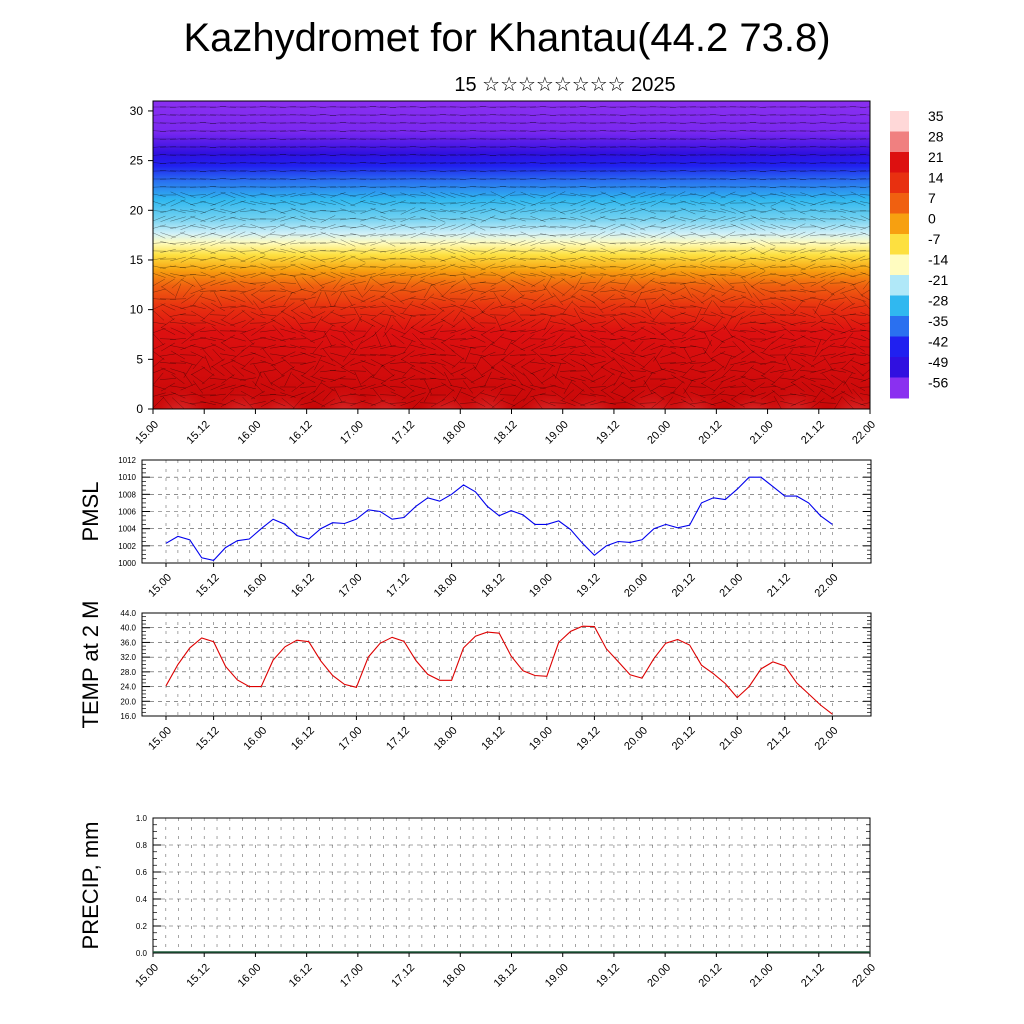 This screenshot has width=1024, height=1024. What do you see at coordinates (731, 586) in the screenshot?
I see `x-tick-label: 21.00` at bounding box center [731, 586].